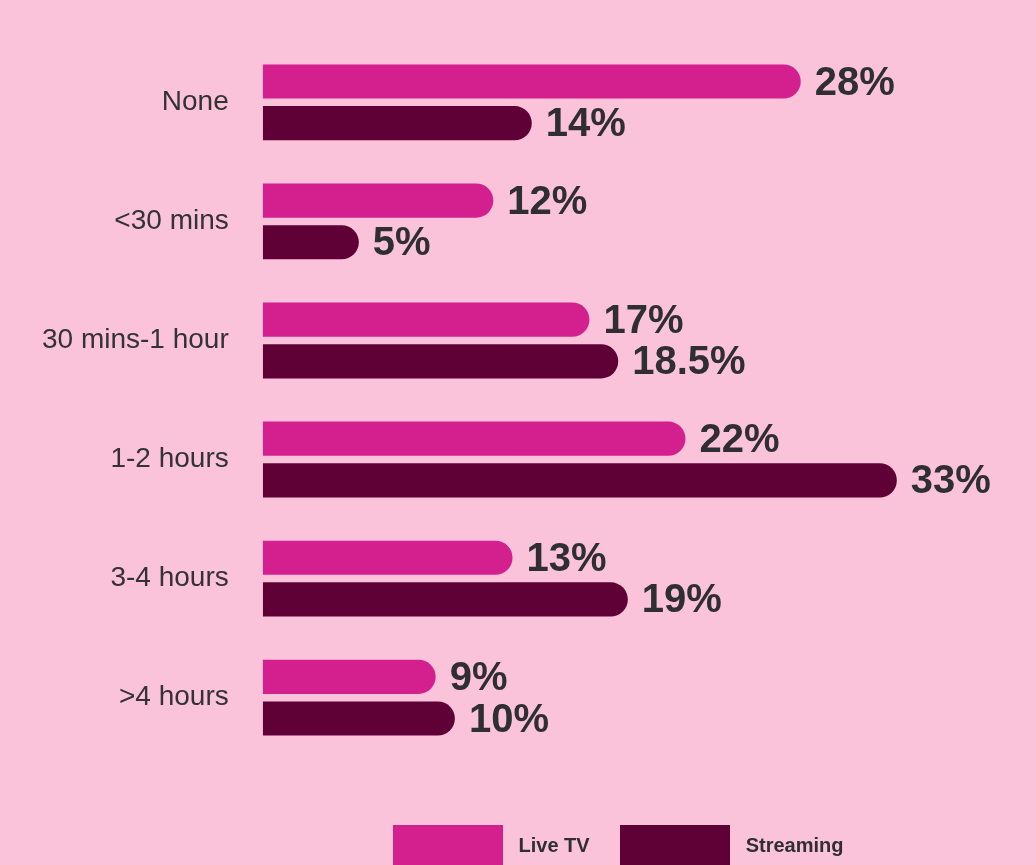 Image resolution: width=1036 pixels, height=865 pixels. Describe the element at coordinates (195, 101) in the screenshot. I see `y-tick-label: None` at that location.